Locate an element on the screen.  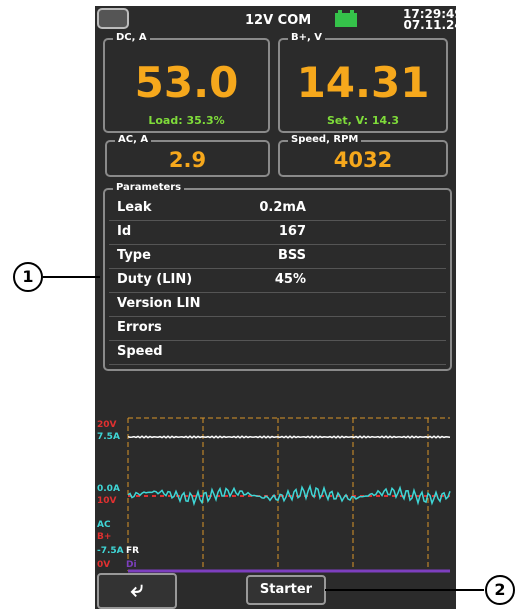
tile-sub: Set, V: 14.3 is located at coordinates (363, 120).